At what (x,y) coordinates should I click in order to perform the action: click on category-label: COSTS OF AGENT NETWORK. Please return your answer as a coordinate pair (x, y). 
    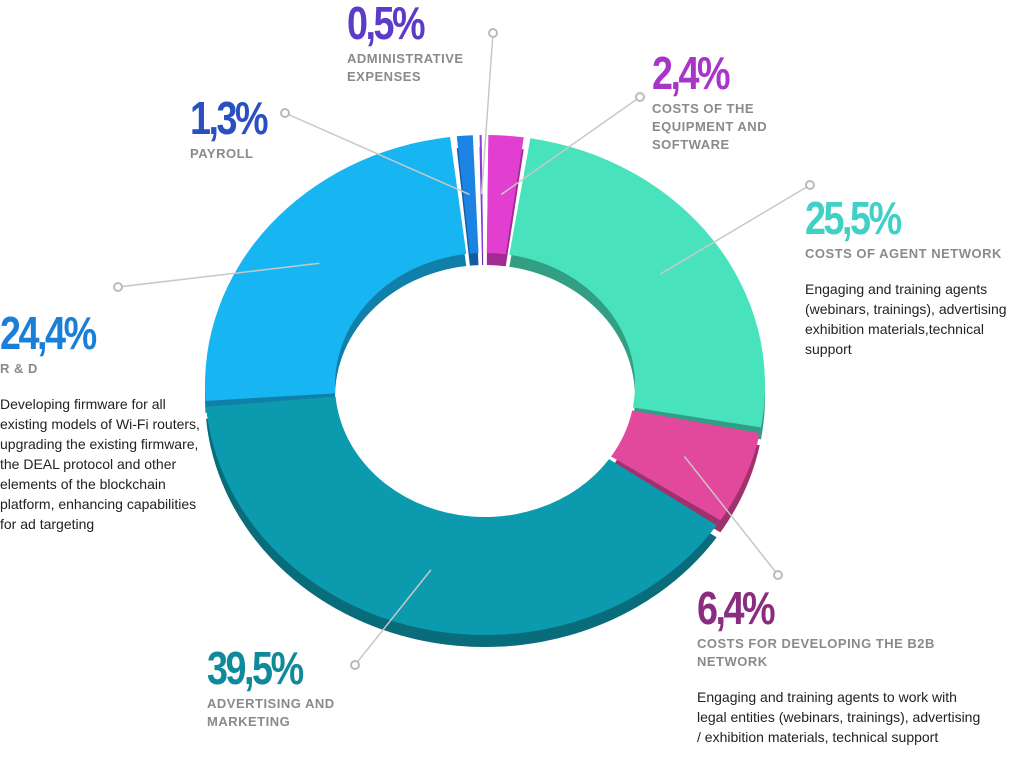
    Looking at the image, I should click on (903, 253).